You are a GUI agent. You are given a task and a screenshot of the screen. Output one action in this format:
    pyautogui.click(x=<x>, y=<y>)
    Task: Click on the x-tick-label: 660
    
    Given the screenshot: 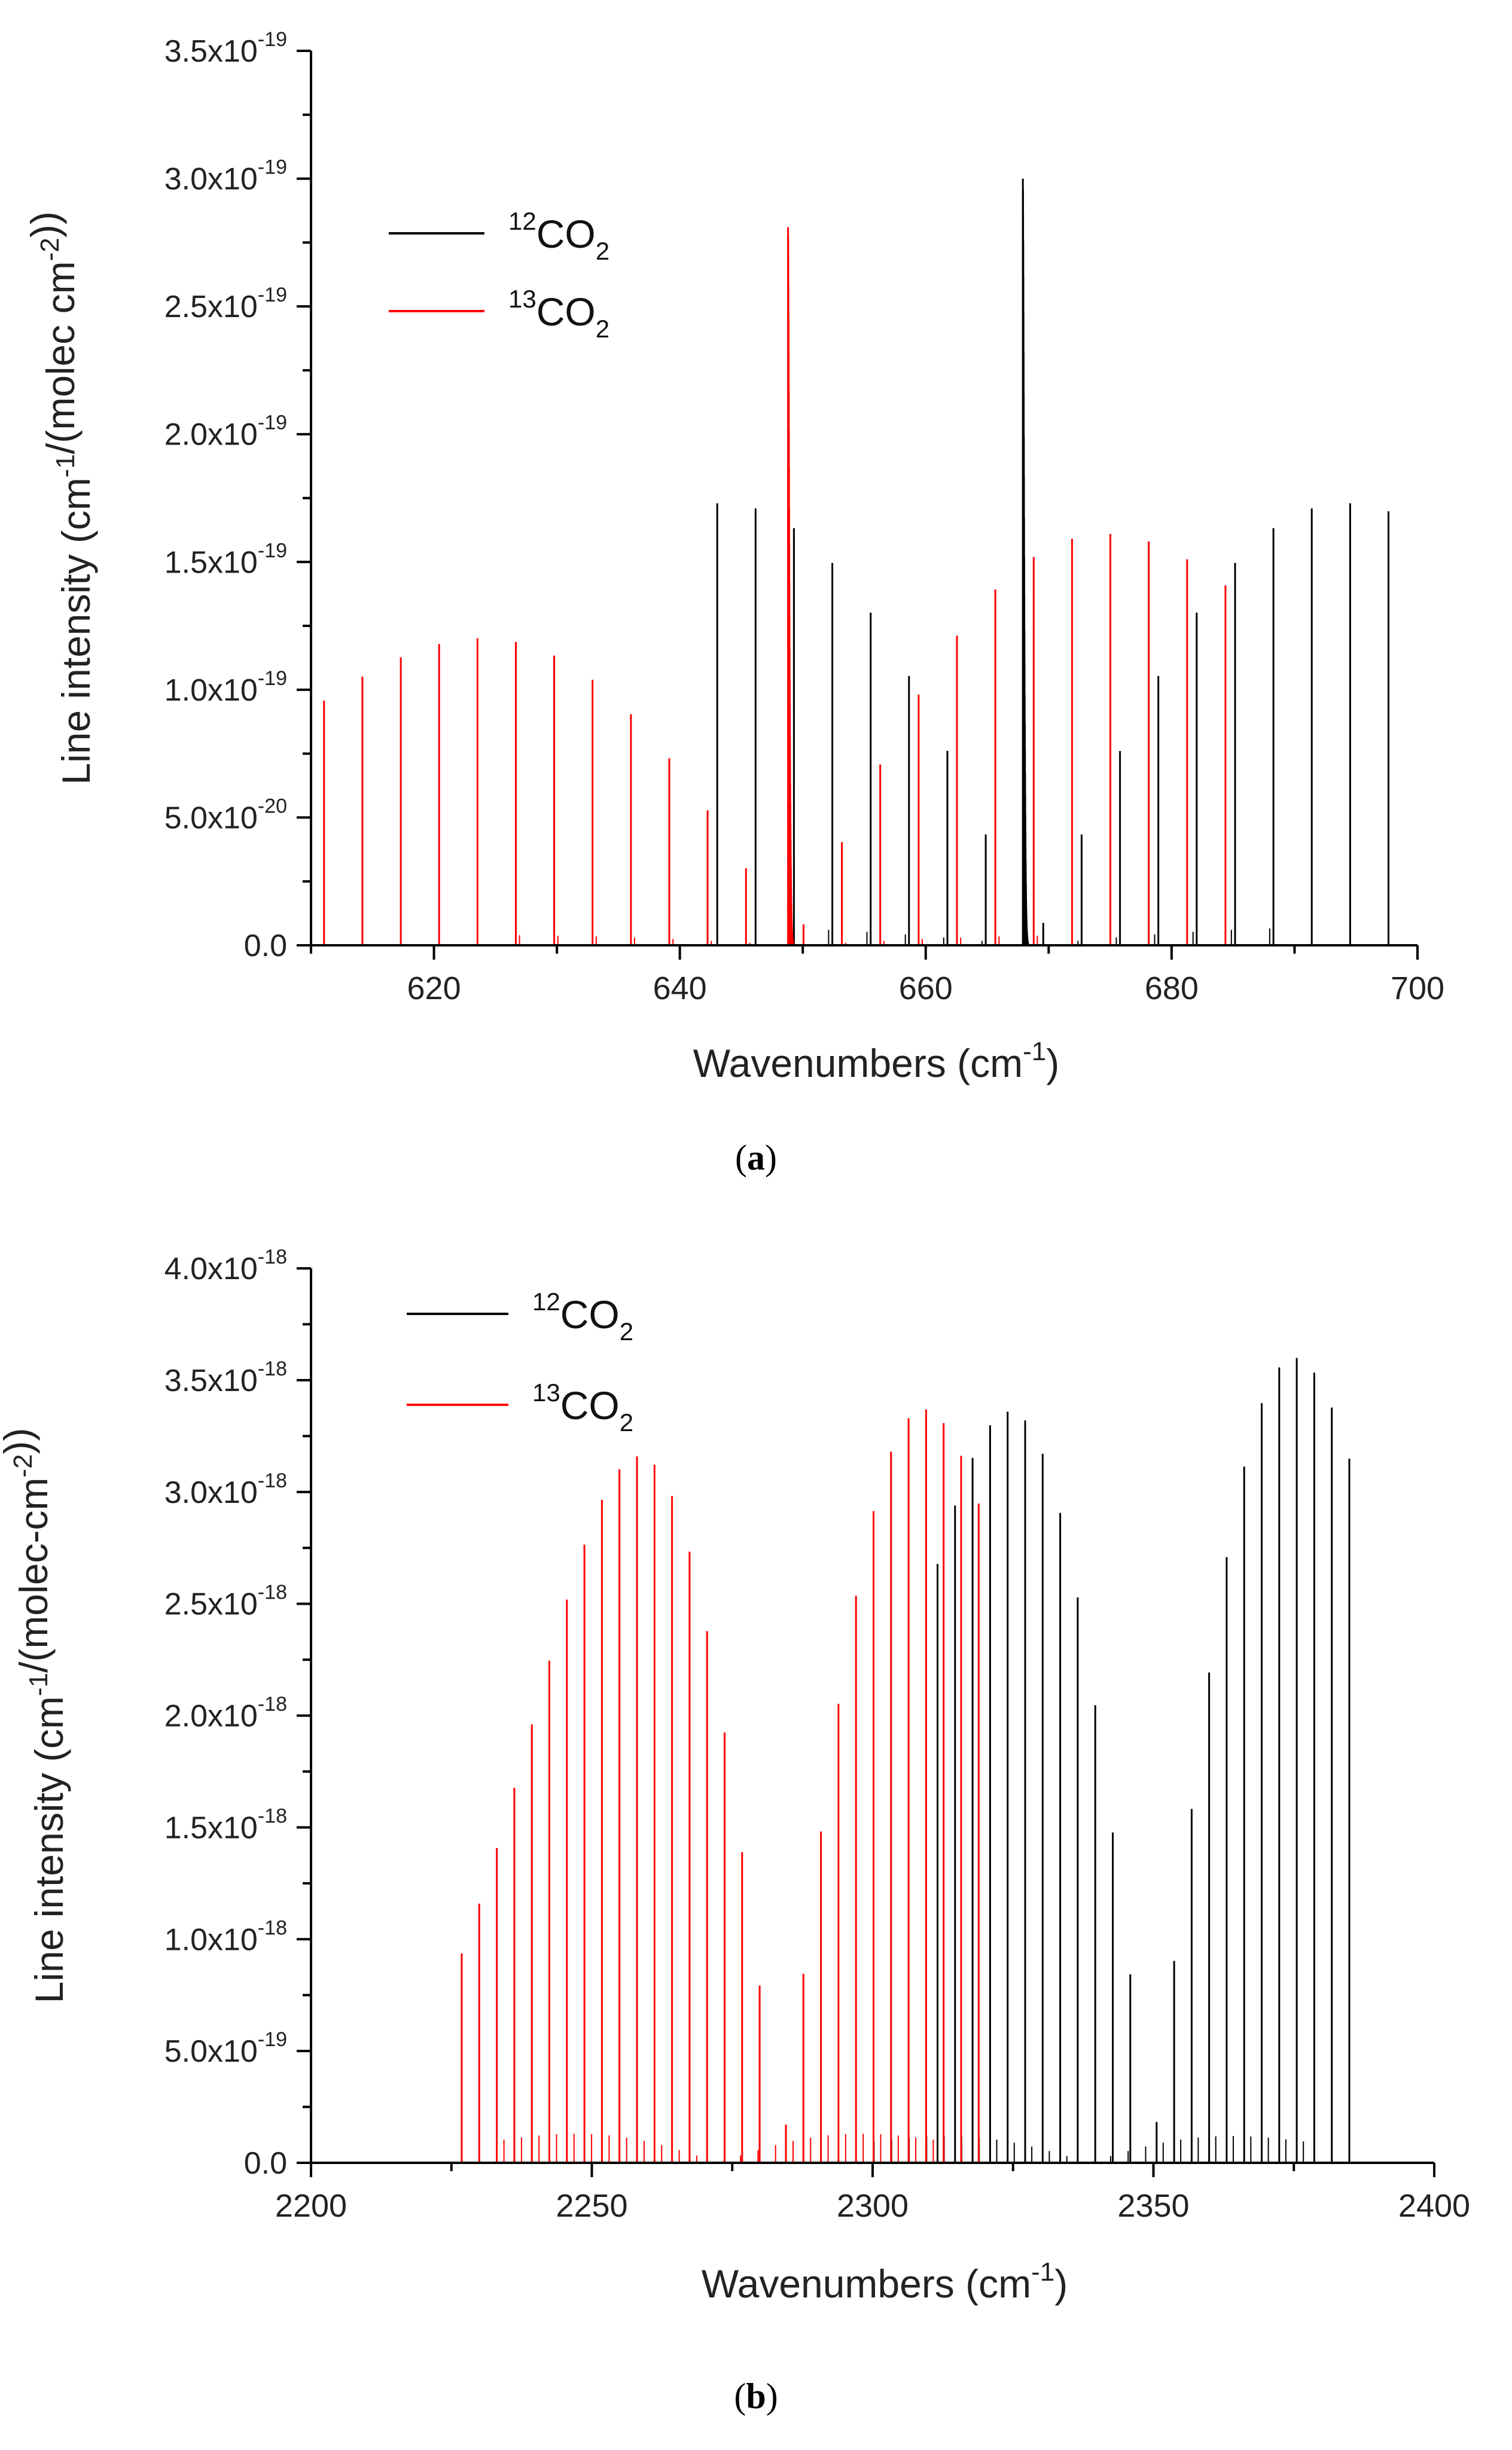 What is the action you would take?
    pyautogui.click(x=926, y=988)
    